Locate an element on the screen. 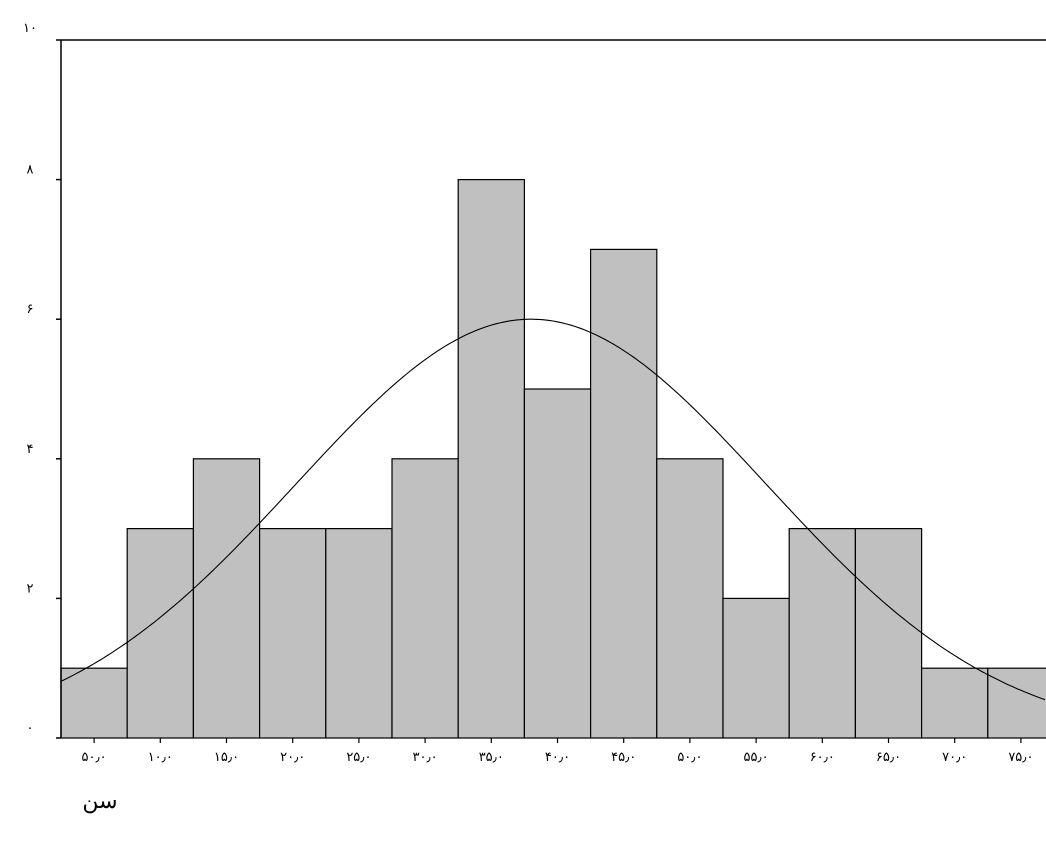 This screenshot has height=850, width=1046. x-tick-label: ۴۰٫۰ is located at coordinates (557, 757).